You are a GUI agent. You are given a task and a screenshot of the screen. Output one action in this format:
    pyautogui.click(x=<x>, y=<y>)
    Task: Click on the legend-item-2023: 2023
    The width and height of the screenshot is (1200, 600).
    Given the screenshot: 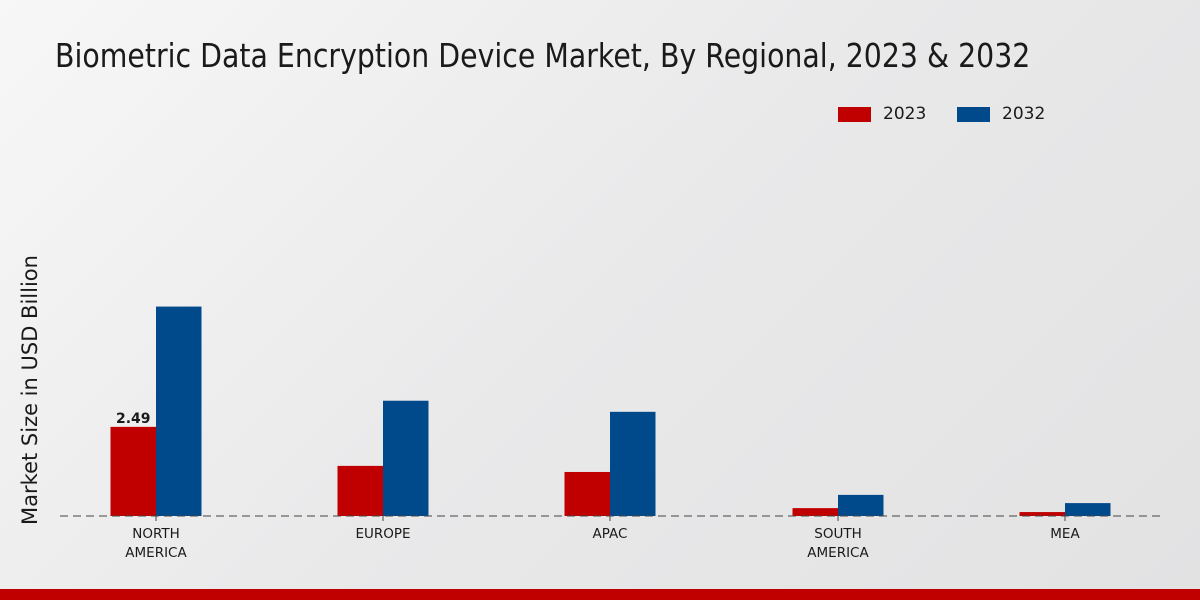 What is the action you would take?
    pyautogui.click(x=882, y=114)
    